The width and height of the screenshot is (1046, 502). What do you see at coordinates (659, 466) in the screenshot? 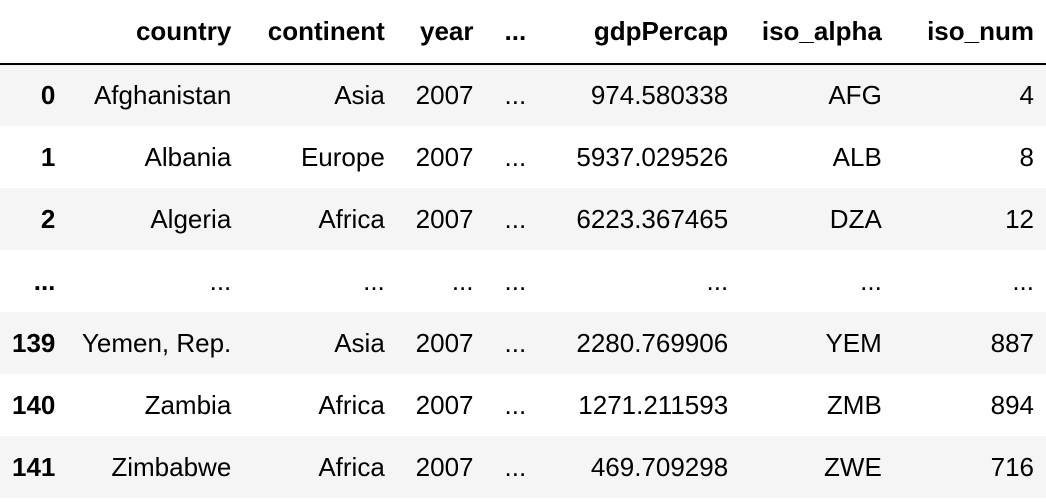
I see `cell-gdppercap: 469.709298` at bounding box center [659, 466].